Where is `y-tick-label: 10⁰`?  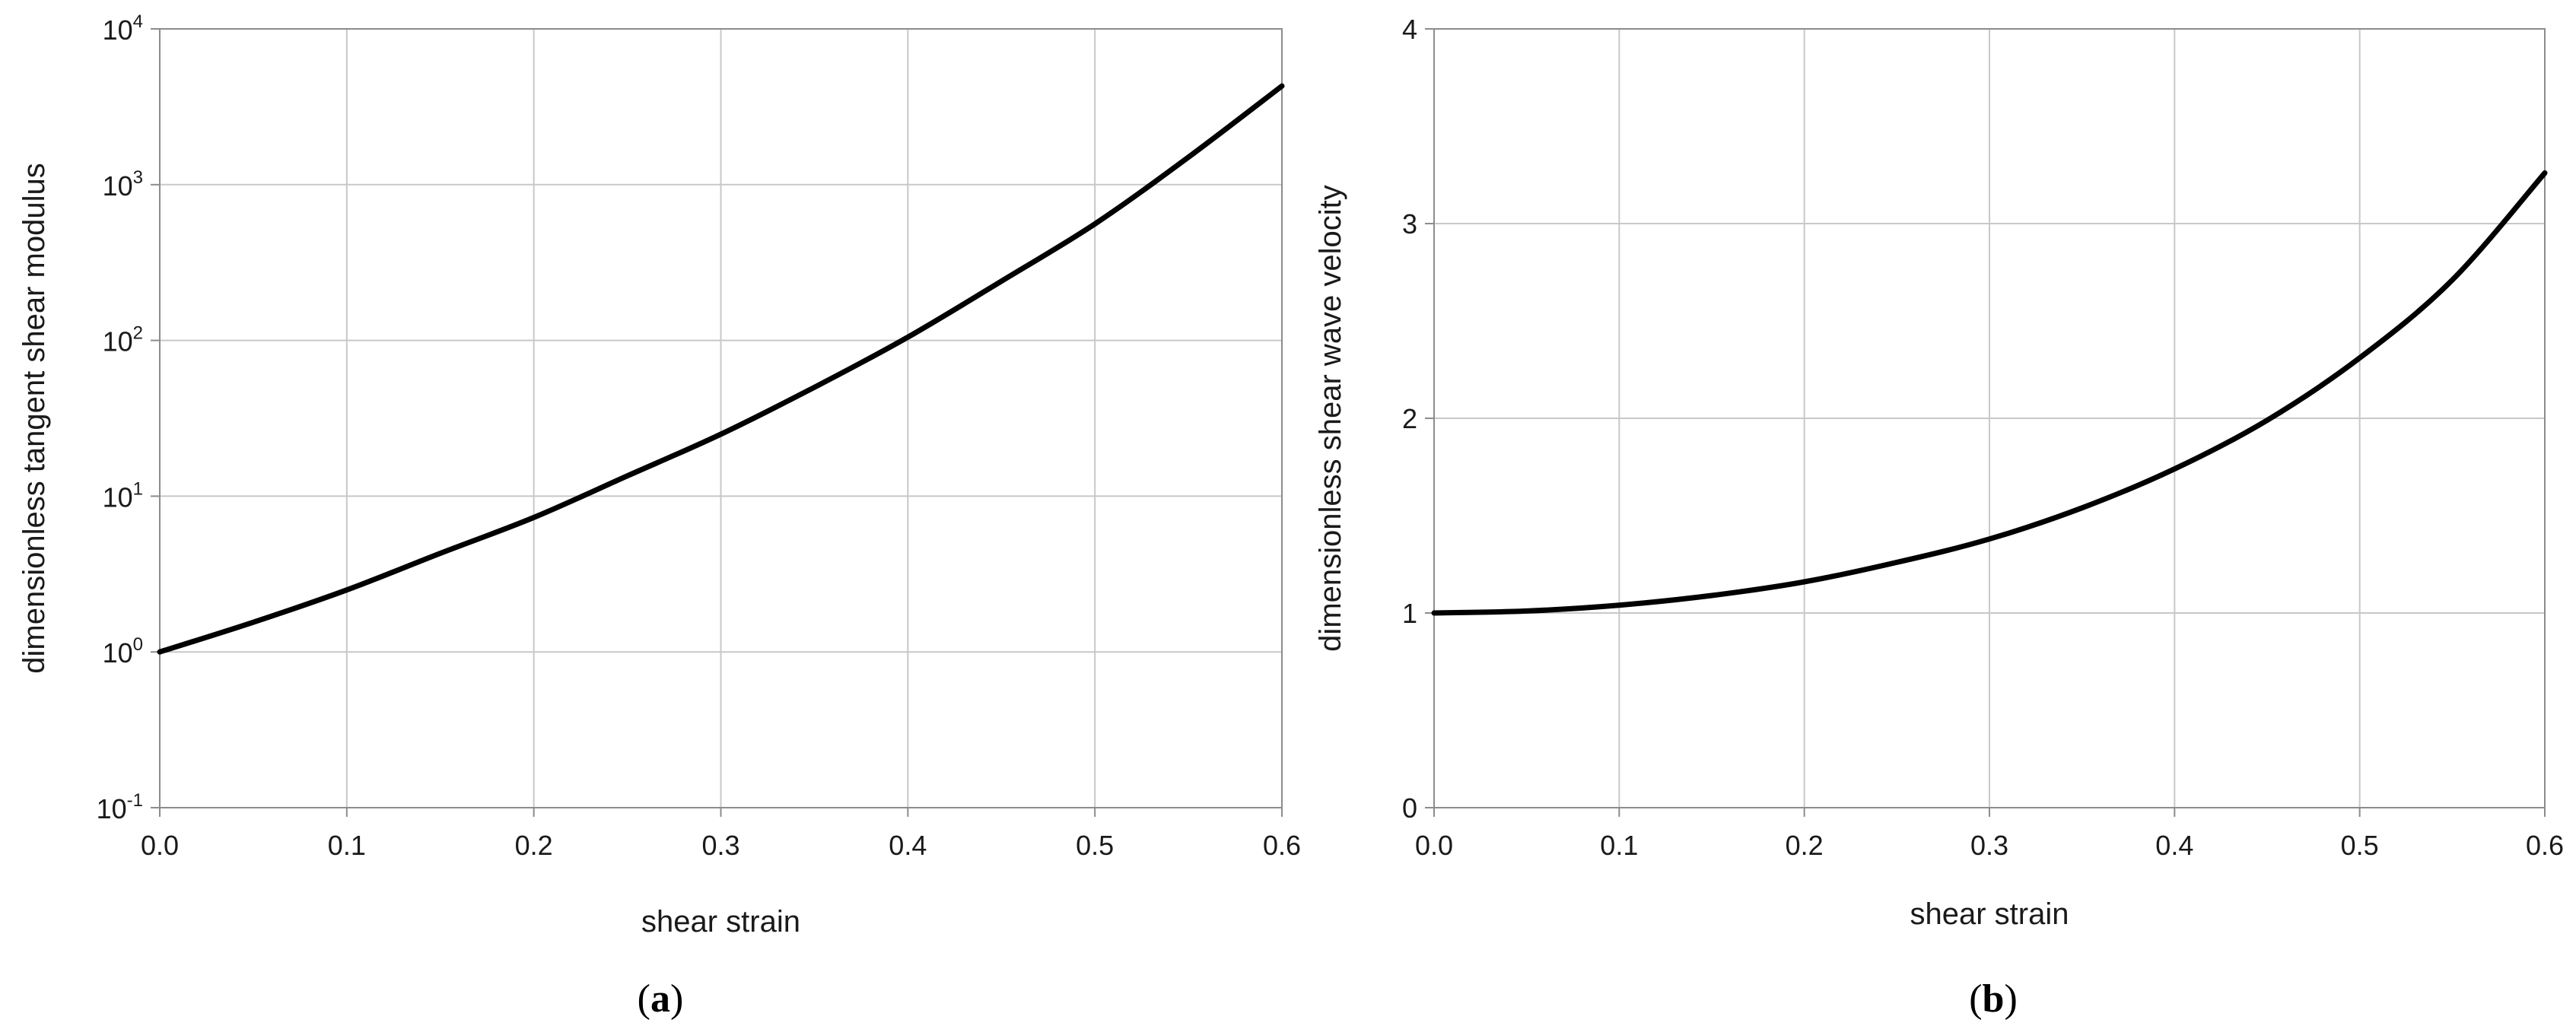 y-tick-label: 10⁰ is located at coordinates (123, 651).